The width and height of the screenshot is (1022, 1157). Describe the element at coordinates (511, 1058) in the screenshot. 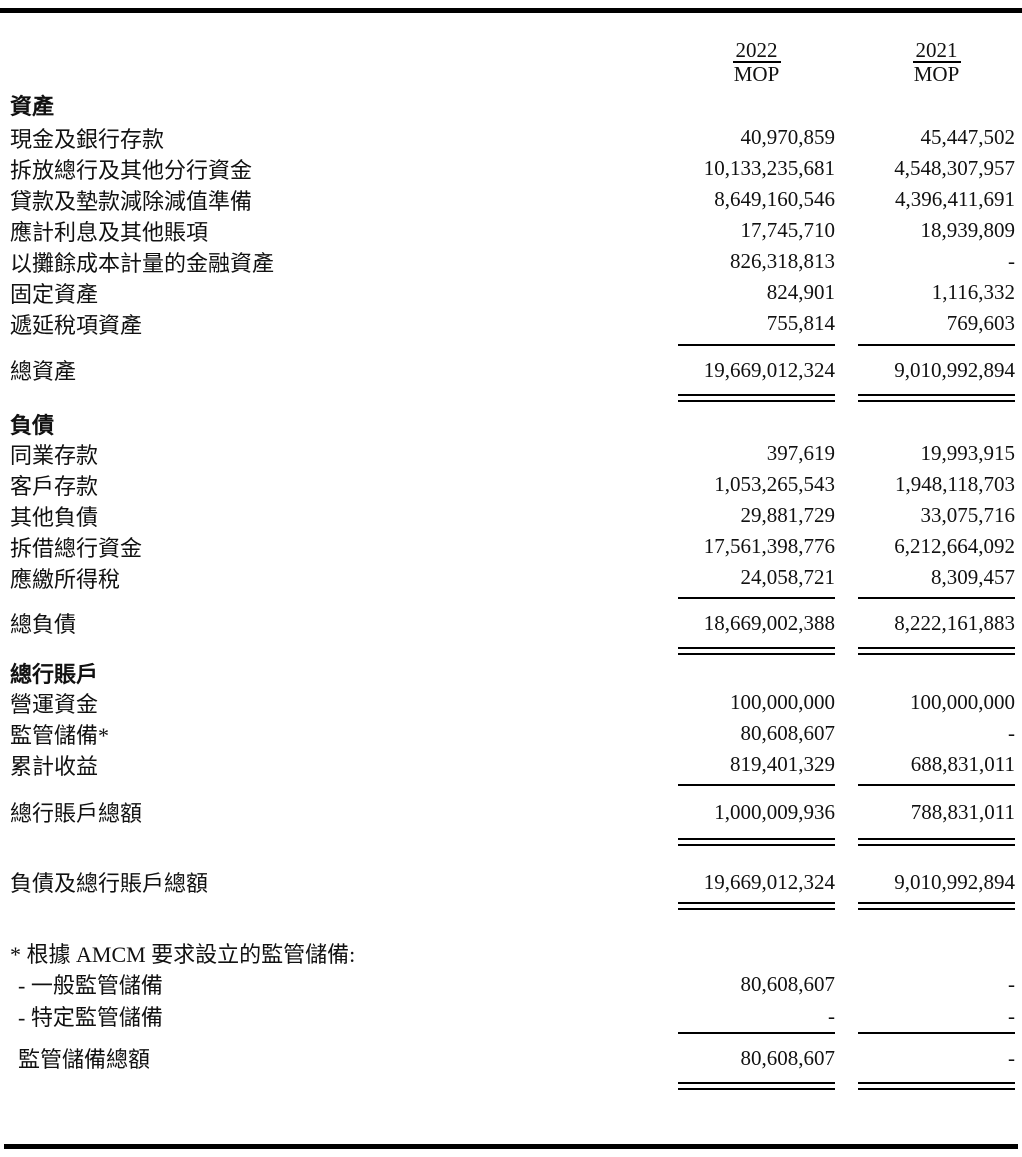

I see `total-row-regulatory-reserve: 監管儲備總額 80,608,607 -` at that location.